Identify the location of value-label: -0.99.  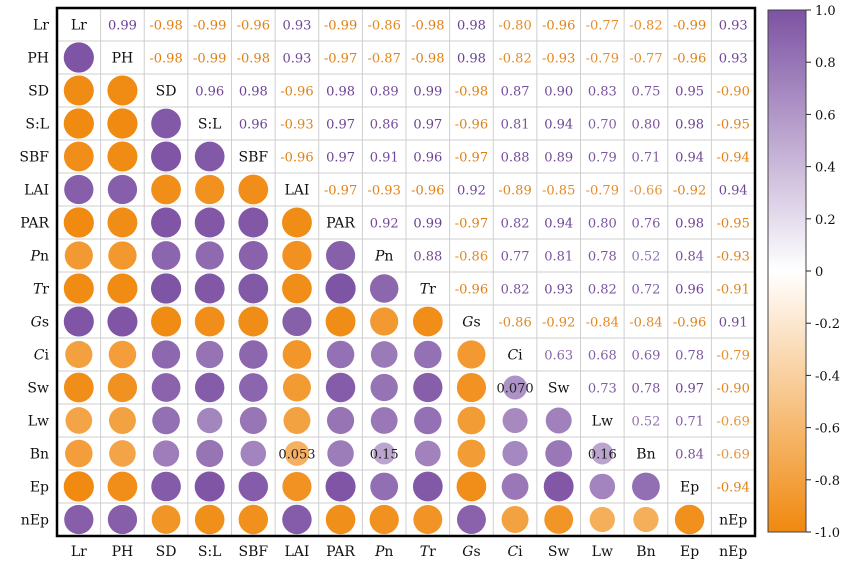
(209, 59).